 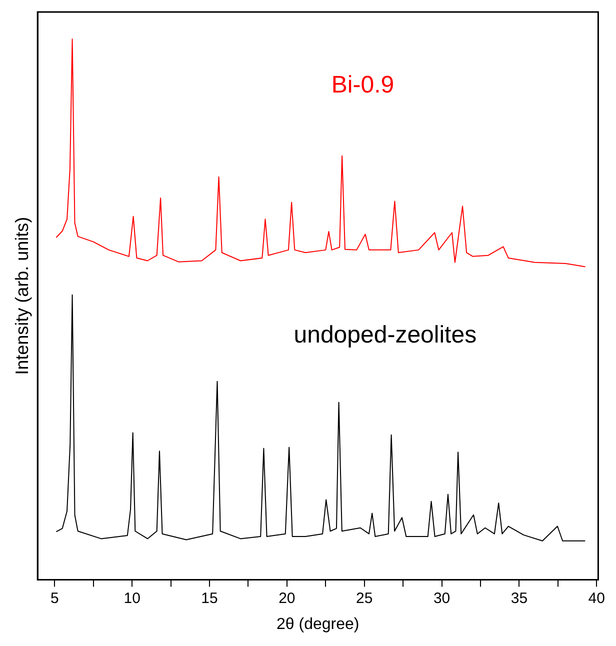 I want to click on x-tick-label: 10, so click(x=132, y=598).